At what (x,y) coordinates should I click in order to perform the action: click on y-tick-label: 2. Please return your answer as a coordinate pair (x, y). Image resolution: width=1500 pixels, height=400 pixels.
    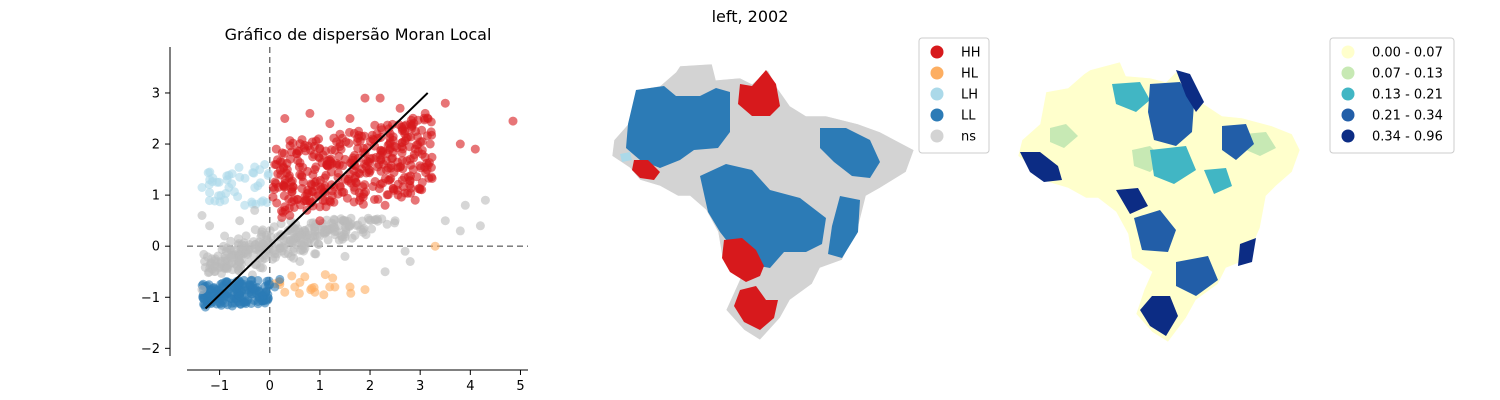
    Looking at the image, I should click on (156, 145).